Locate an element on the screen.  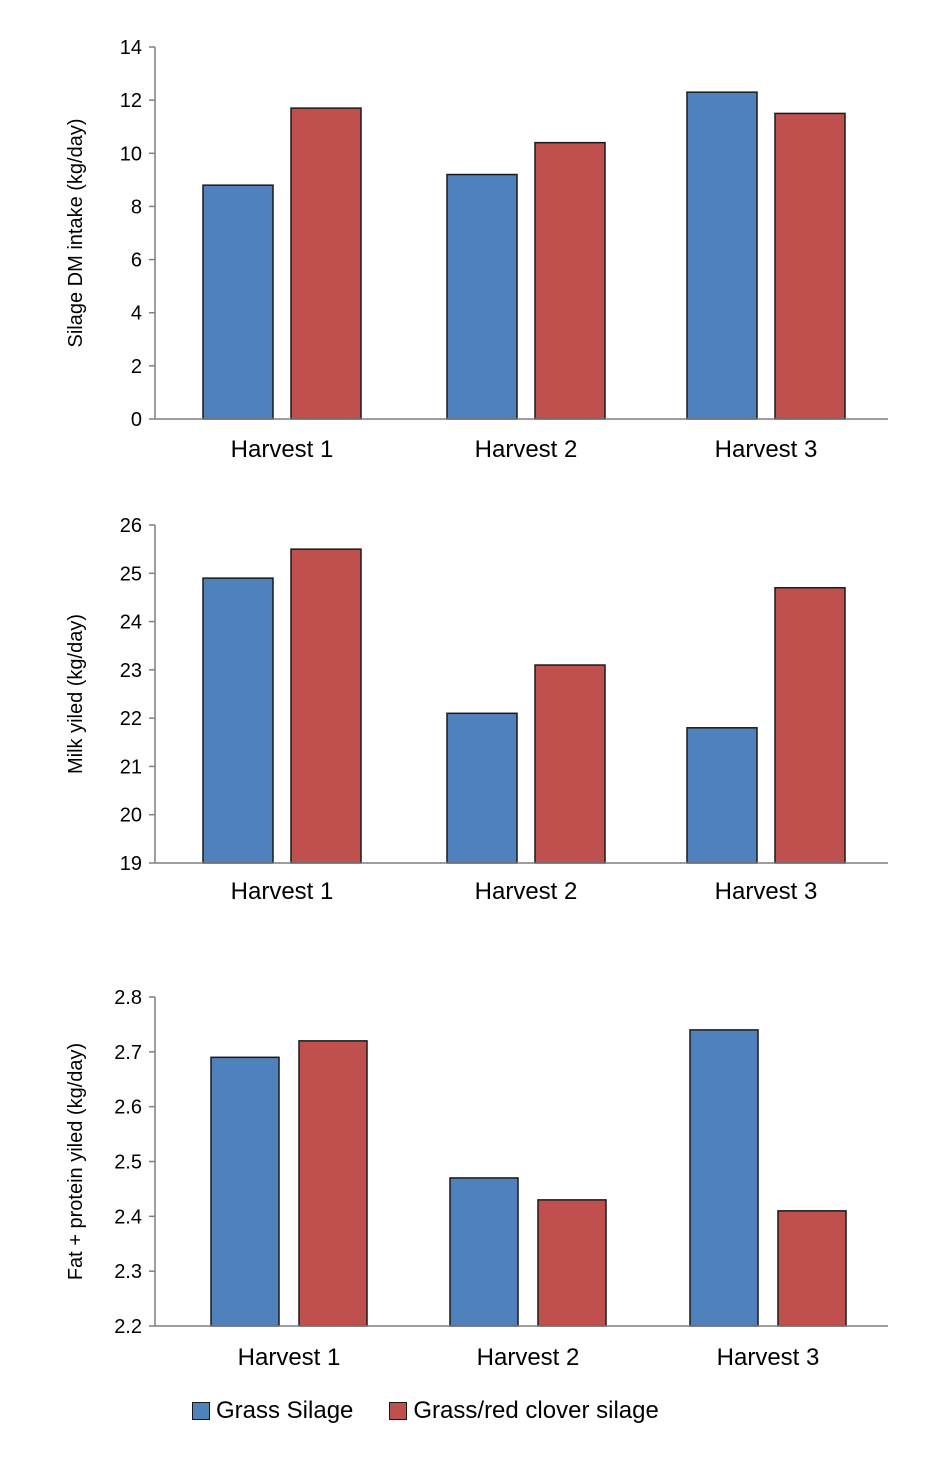
bar-panel3-harvest-3-series1 is located at coordinates (724, 1178).